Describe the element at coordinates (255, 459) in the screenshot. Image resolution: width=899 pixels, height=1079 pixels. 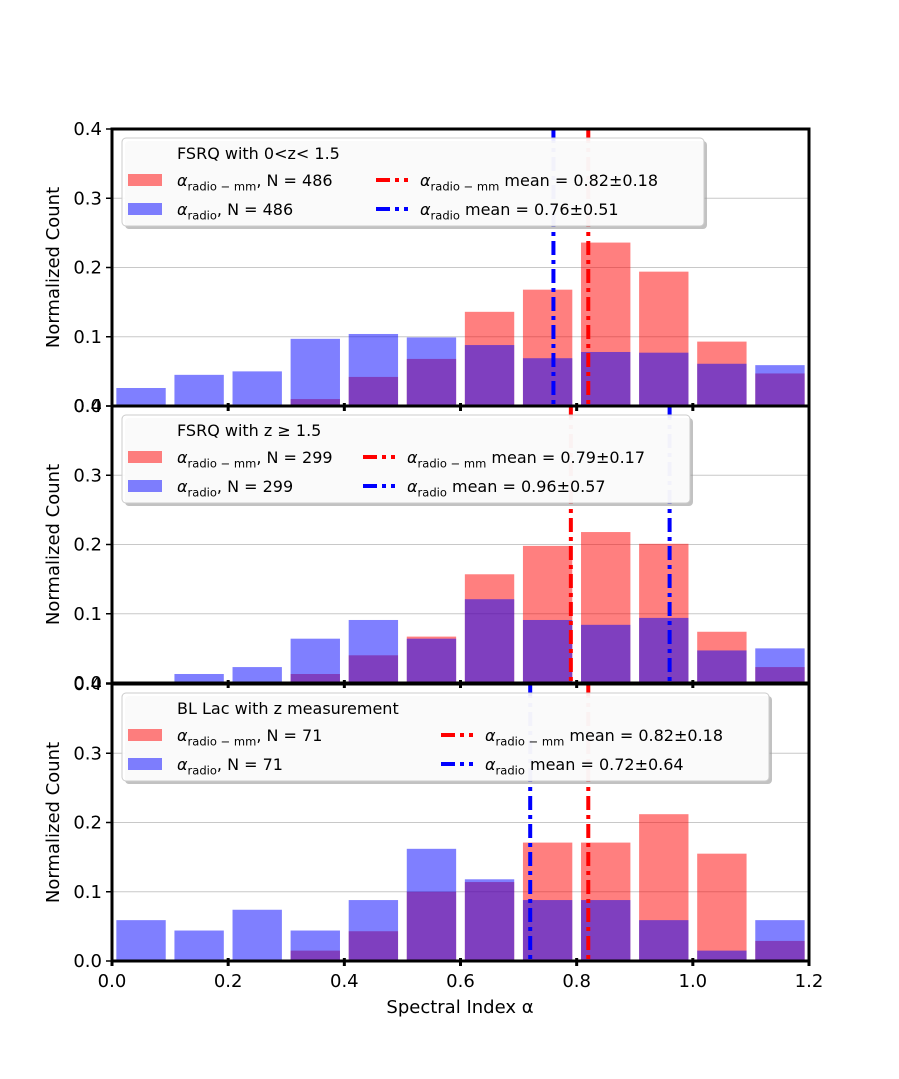
I see `legend-label: αradio − mm, N = 299` at that location.